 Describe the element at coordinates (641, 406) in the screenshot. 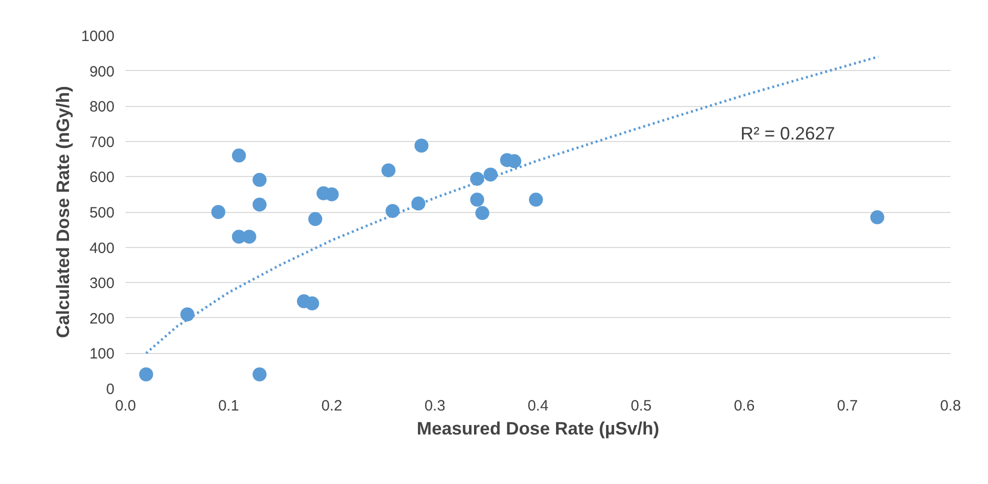

I see `x-tick-label: 0.5` at that location.